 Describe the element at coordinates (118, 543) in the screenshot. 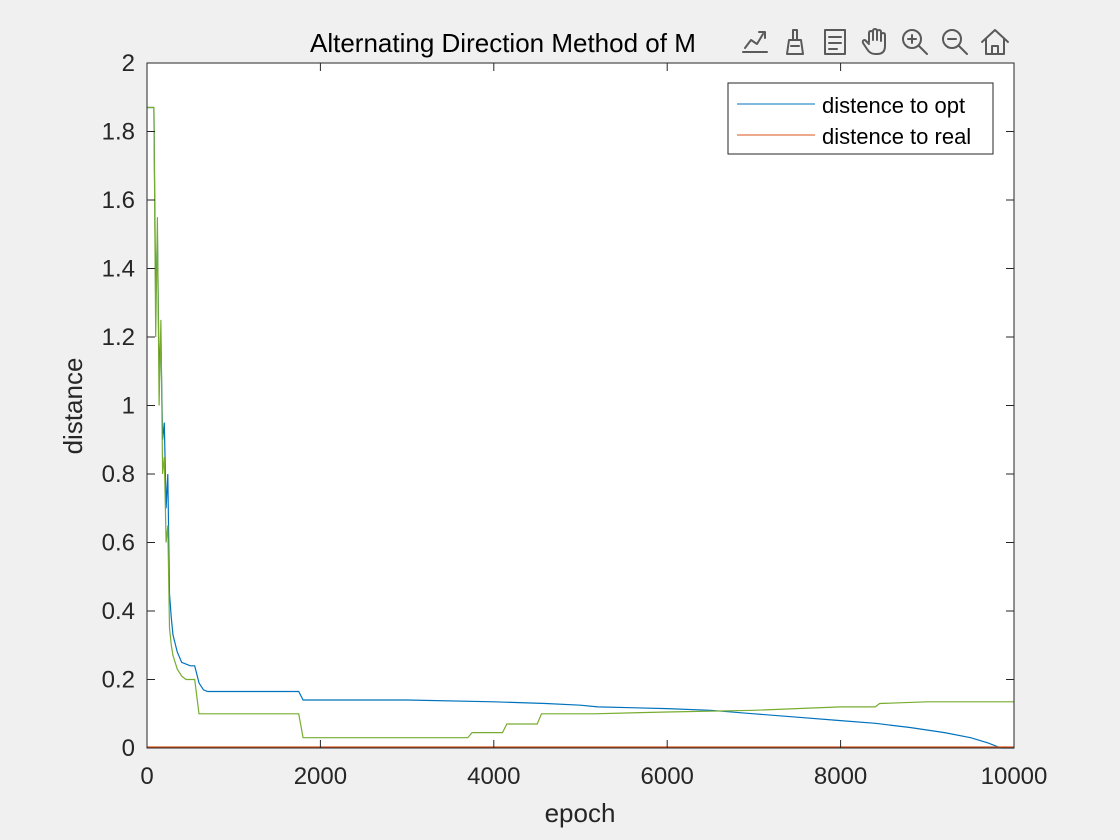

I see `y-tick-label: 0.6` at that location.